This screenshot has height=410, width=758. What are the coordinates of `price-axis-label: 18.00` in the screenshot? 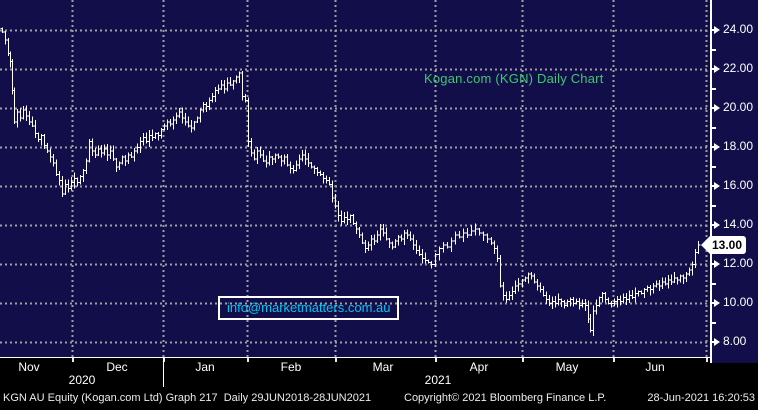 It's located at (738, 146).